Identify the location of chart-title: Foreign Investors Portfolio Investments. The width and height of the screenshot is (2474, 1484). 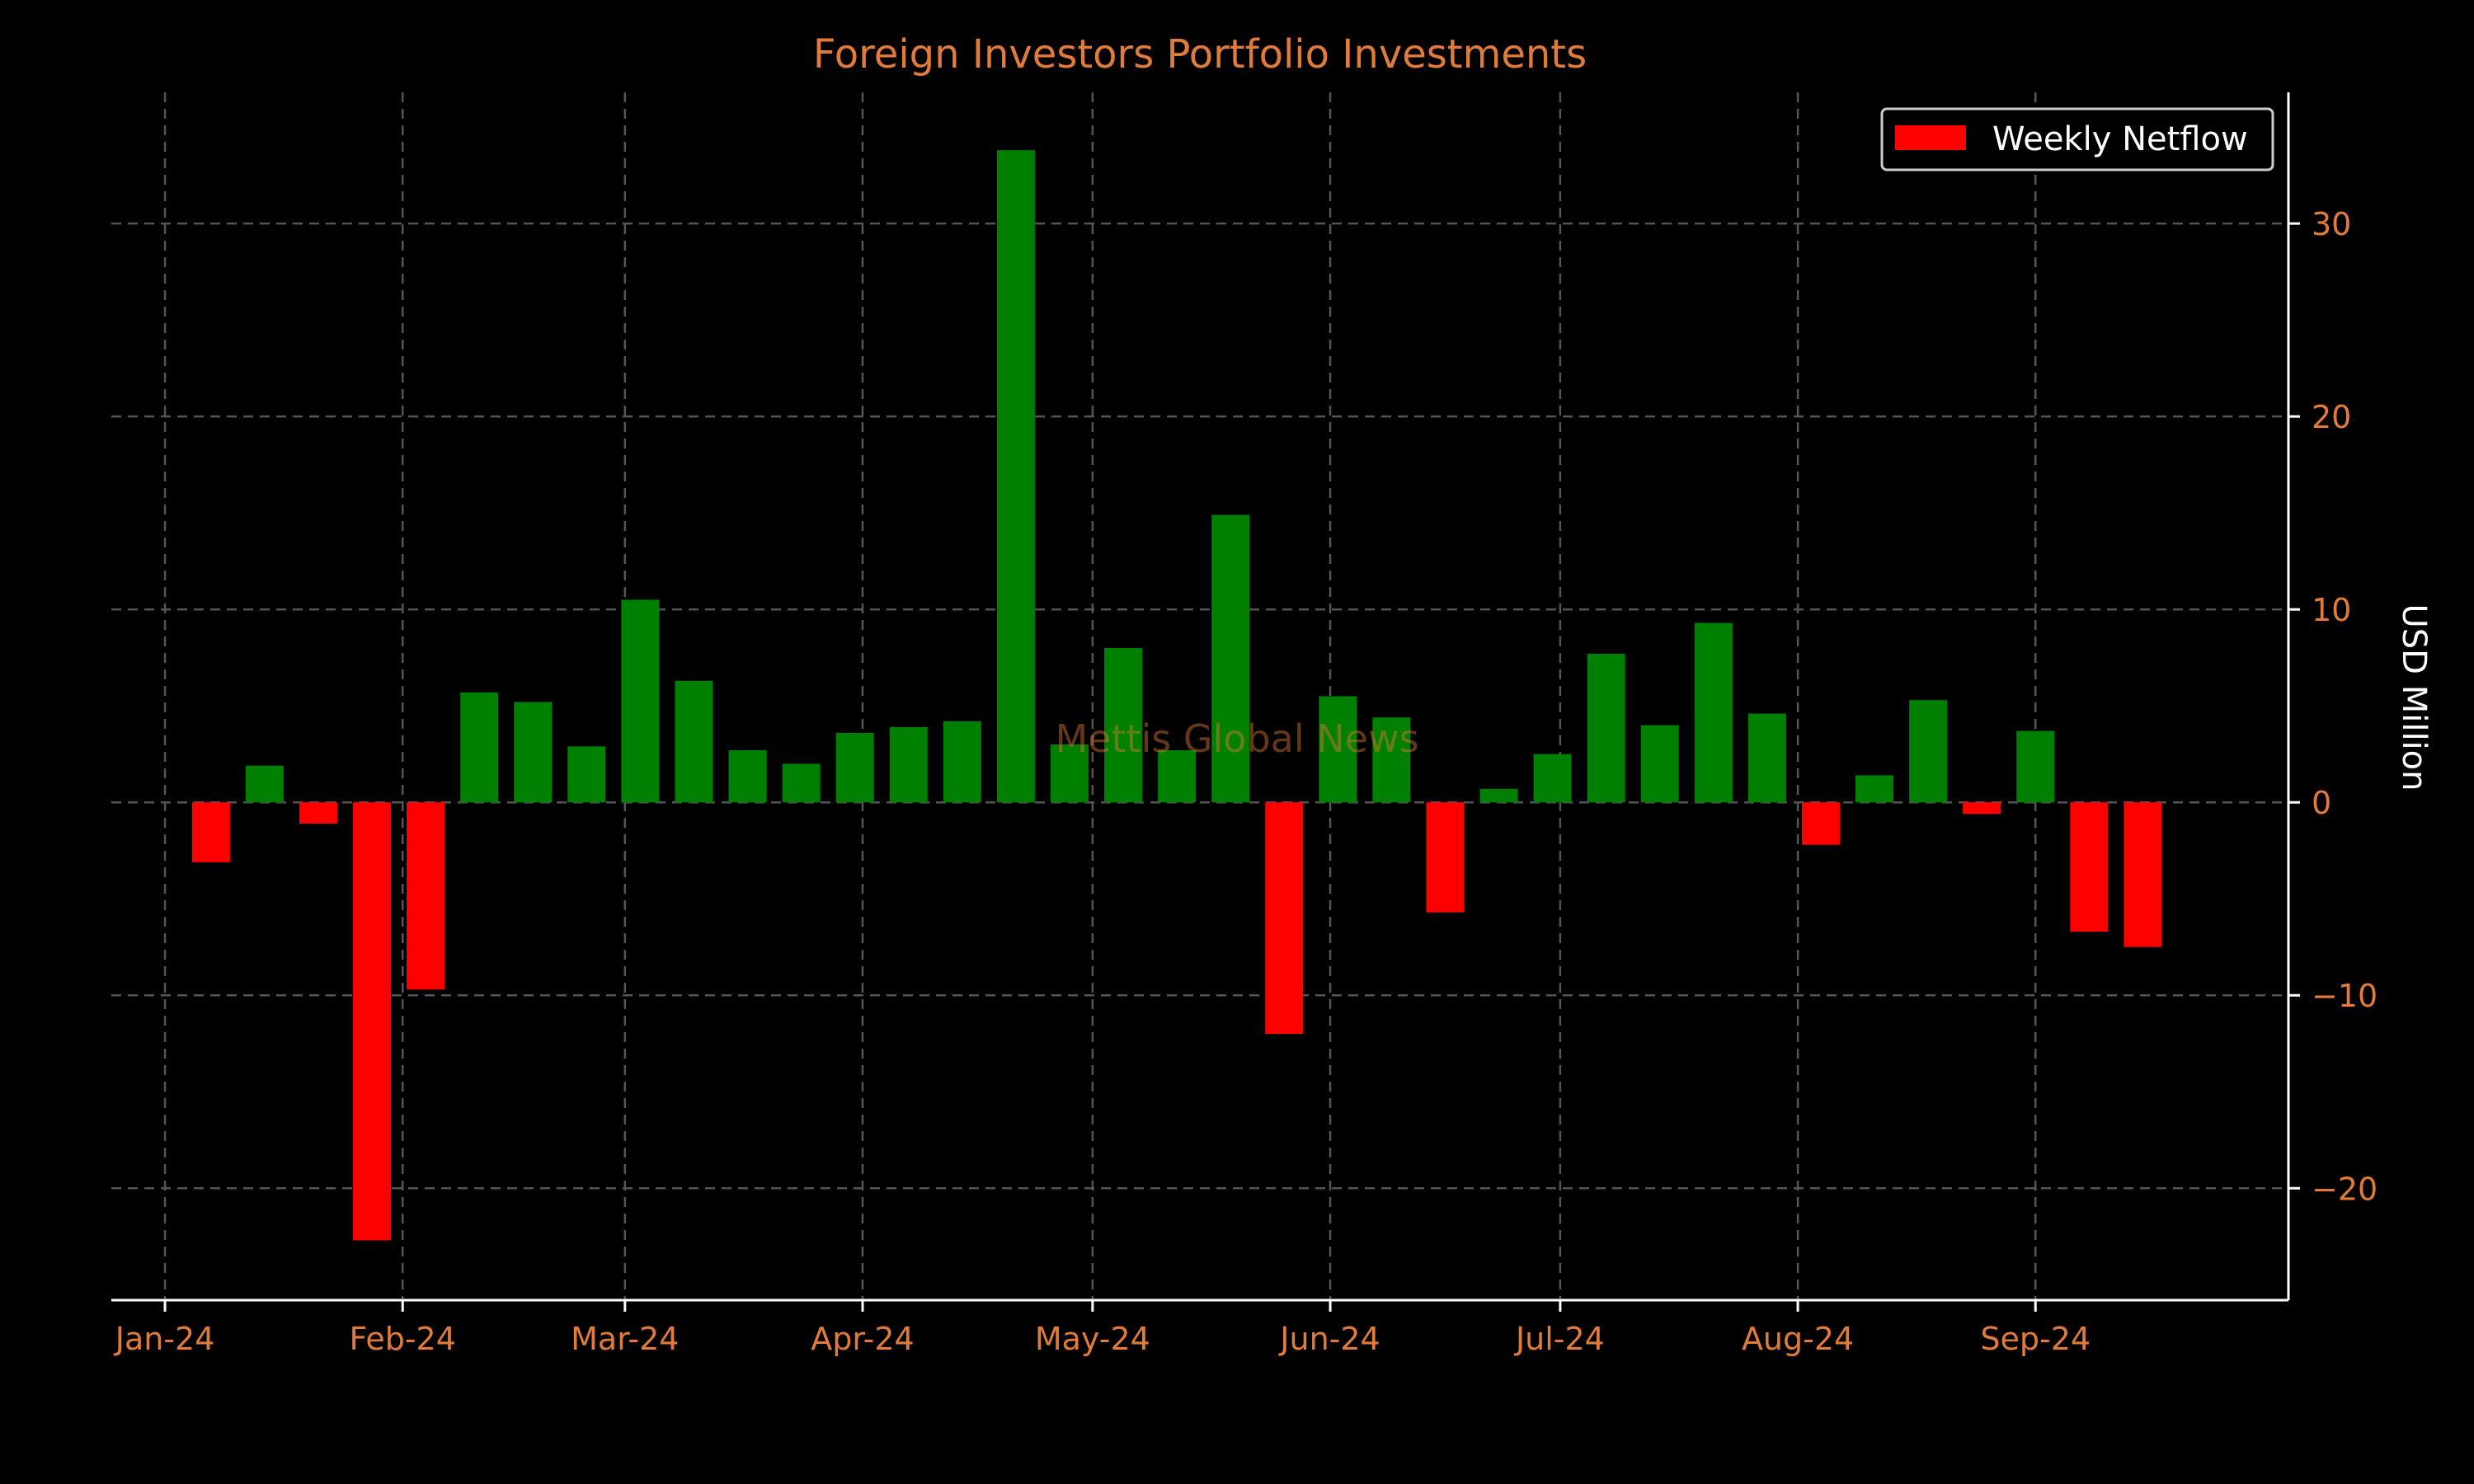
(1200, 54).